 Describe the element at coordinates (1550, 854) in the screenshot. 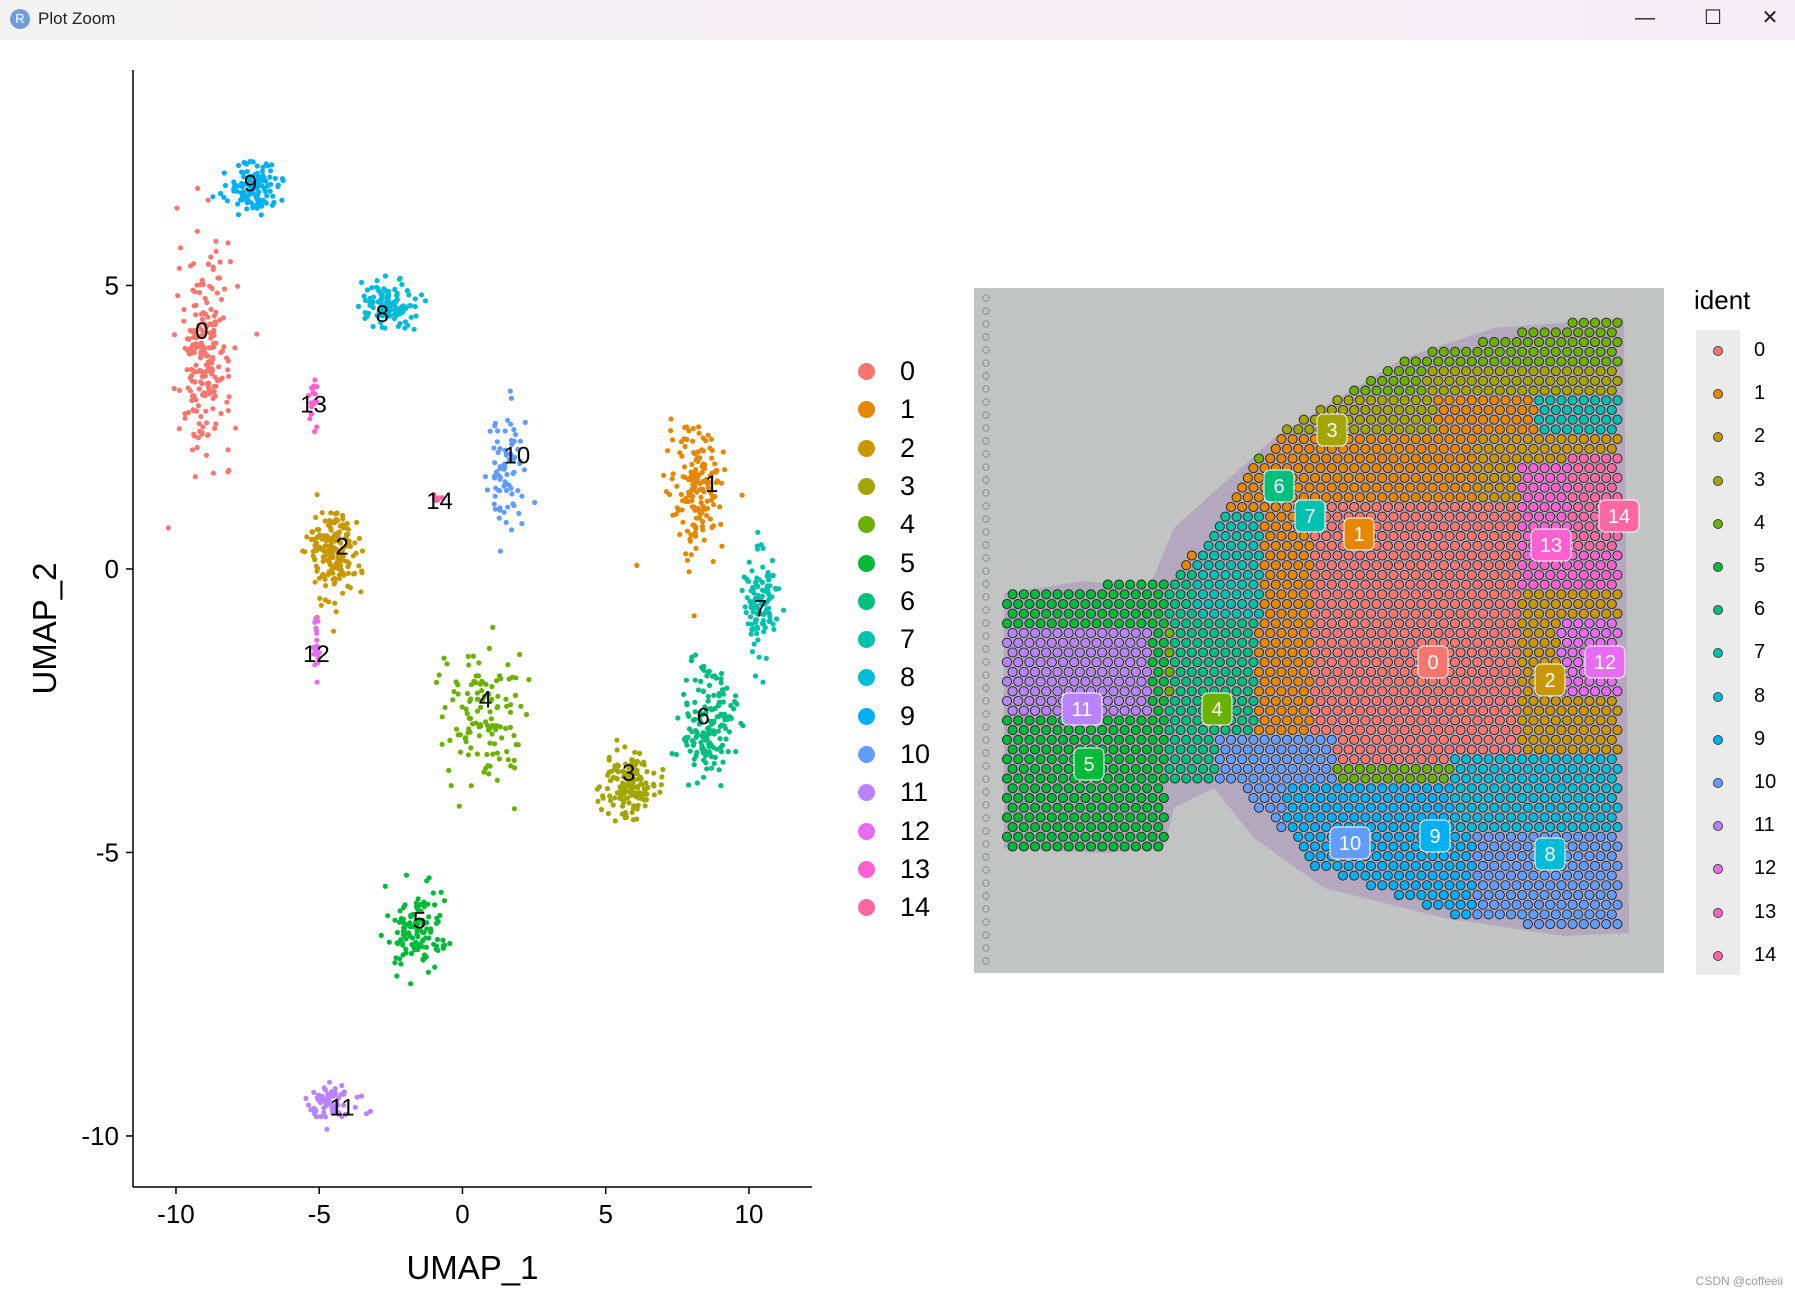

I see `spatial-label-box` at that location.